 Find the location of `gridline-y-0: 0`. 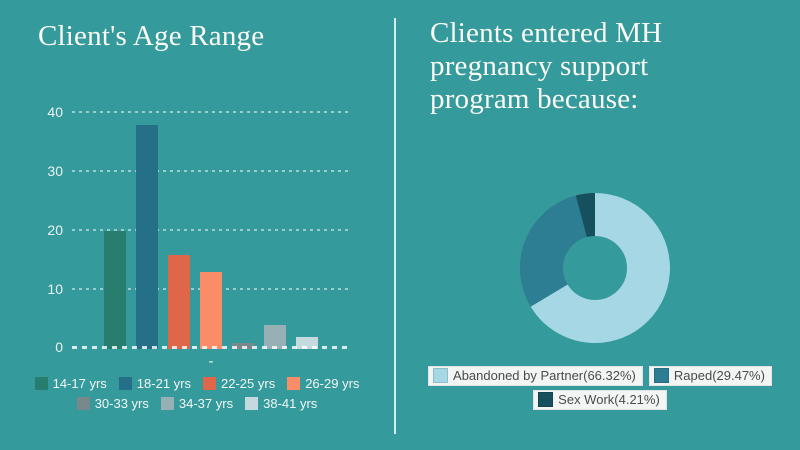

gridline-y-0: 0 is located at coordinates (202, 347).